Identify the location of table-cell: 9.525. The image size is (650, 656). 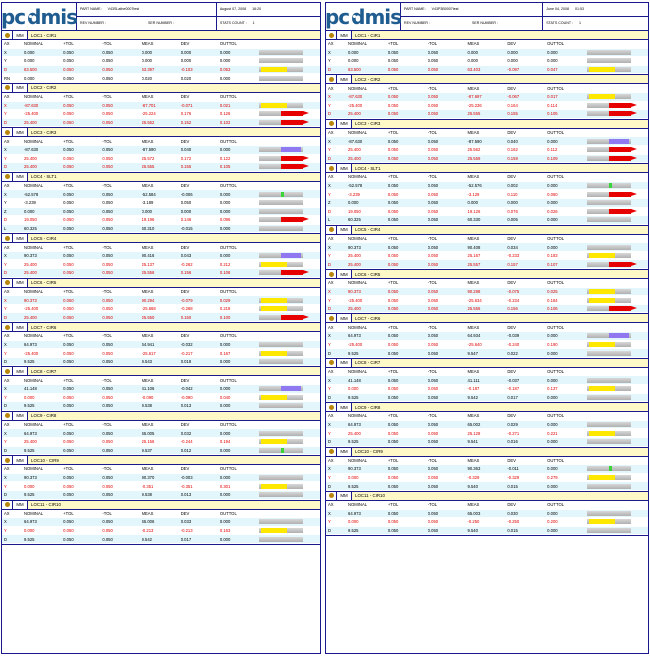
(353, 531).